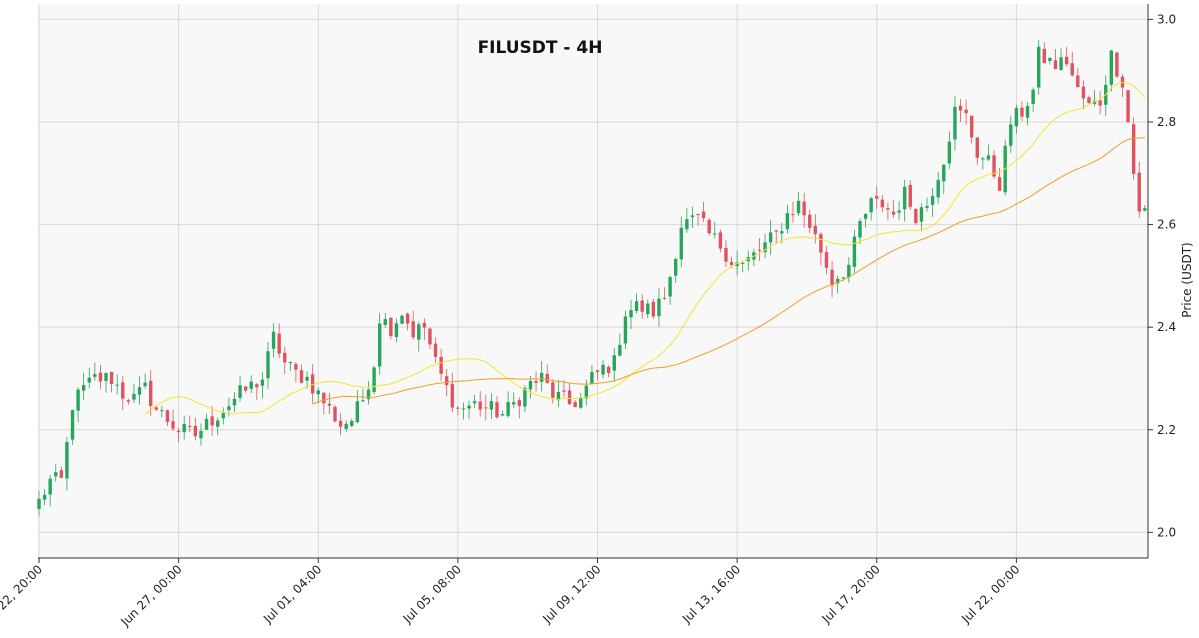  Describe the element at coordinates (432, 594) in the screenshot. I see `x-tick-label: Jul 05, 08:00` at that location.